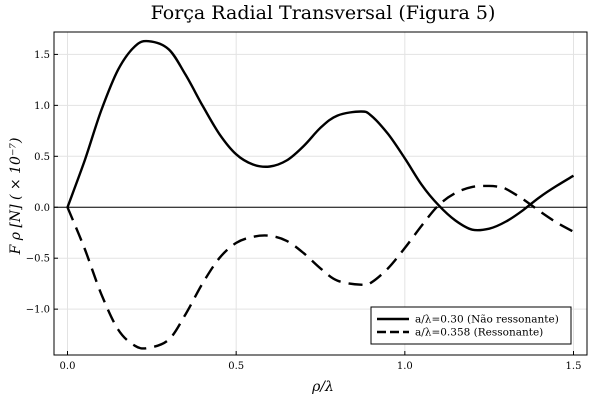  I want to click on x-axis-label: ρ/λ, so click(322, 387).